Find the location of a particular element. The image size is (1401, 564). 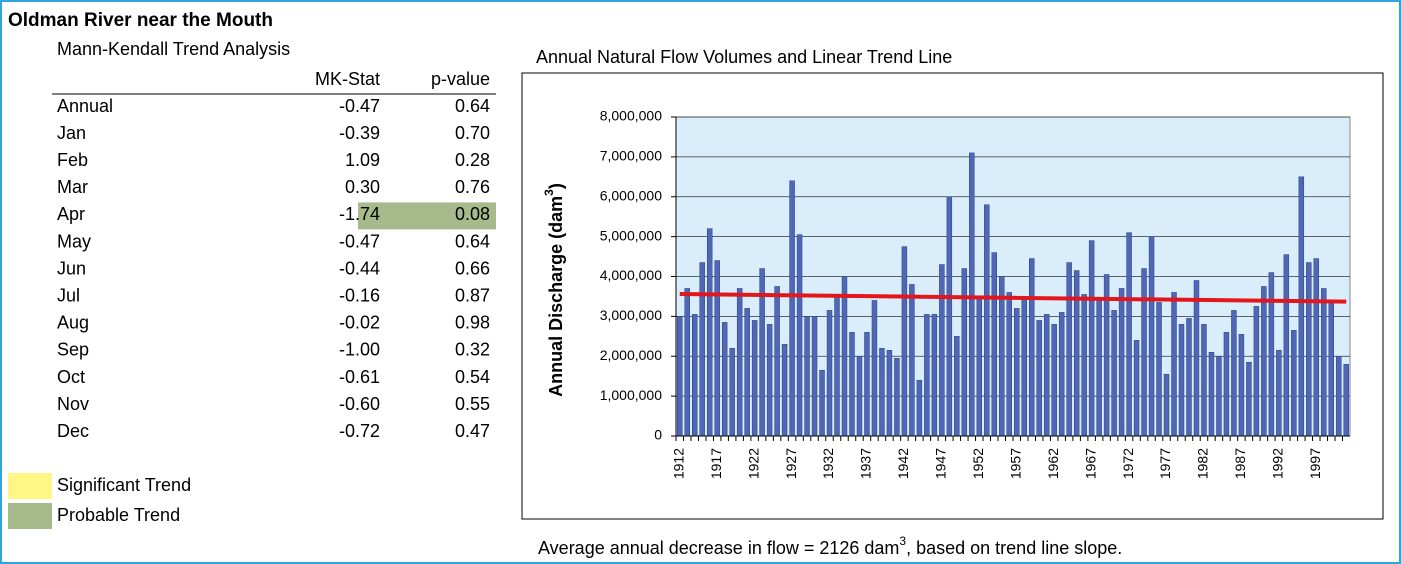

mk-stat: -0.44 is located at coordinates (359, 268).